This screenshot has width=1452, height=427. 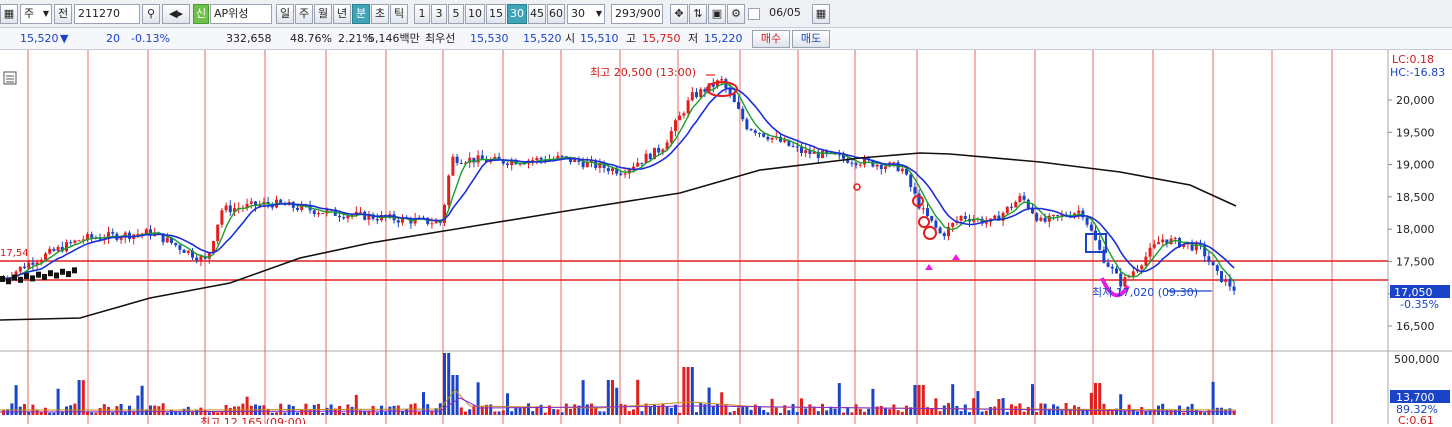 What do you see at coordinates (285, 14) in the screenshot?
I see `period-day: 일` at bounding box center [285, 14].